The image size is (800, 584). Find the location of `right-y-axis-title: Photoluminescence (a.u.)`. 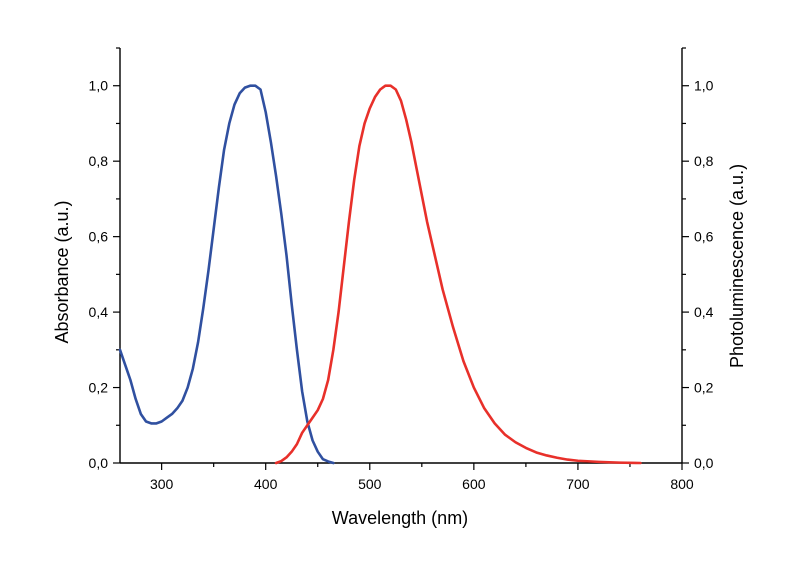

right-y-axis-title: Photoluminescence (a.u.) is located at coordinates (737, 266).